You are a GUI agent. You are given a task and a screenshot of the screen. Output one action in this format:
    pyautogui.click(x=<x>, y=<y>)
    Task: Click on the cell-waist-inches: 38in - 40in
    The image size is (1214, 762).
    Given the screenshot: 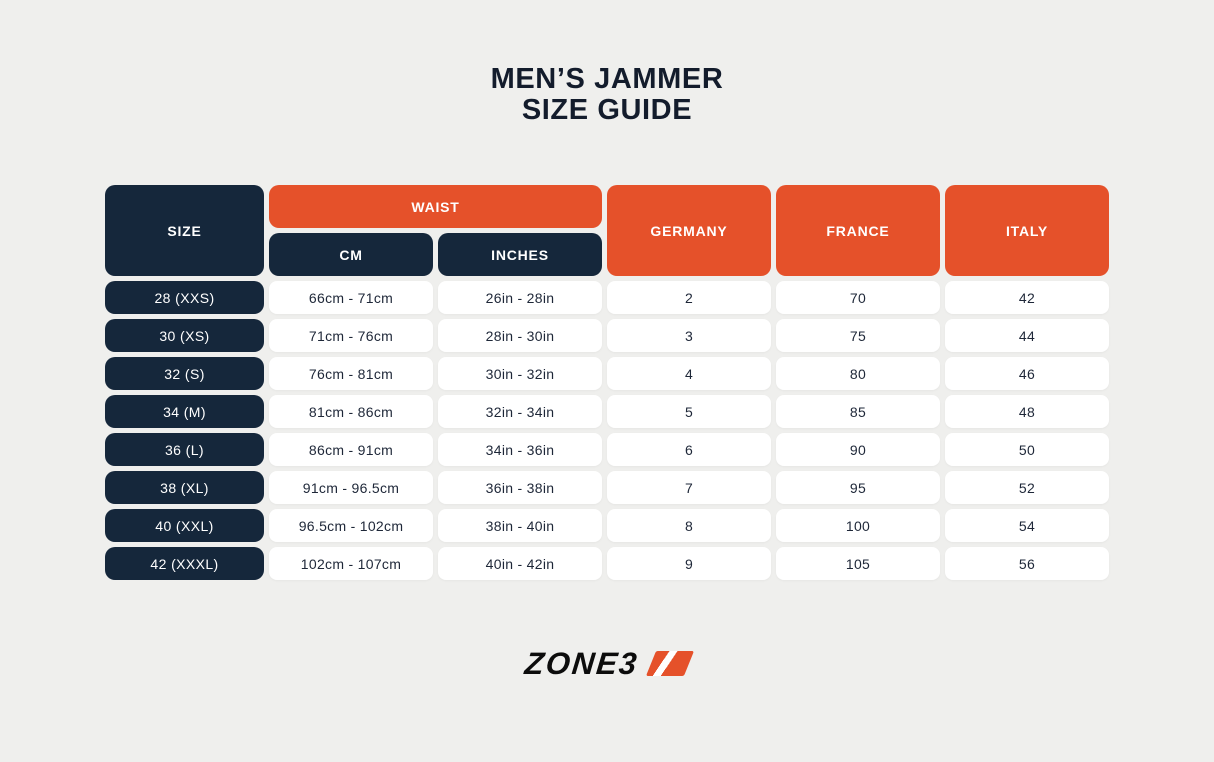 What is the action you would take?
    pyautogui.click(x=520, y=525)
    